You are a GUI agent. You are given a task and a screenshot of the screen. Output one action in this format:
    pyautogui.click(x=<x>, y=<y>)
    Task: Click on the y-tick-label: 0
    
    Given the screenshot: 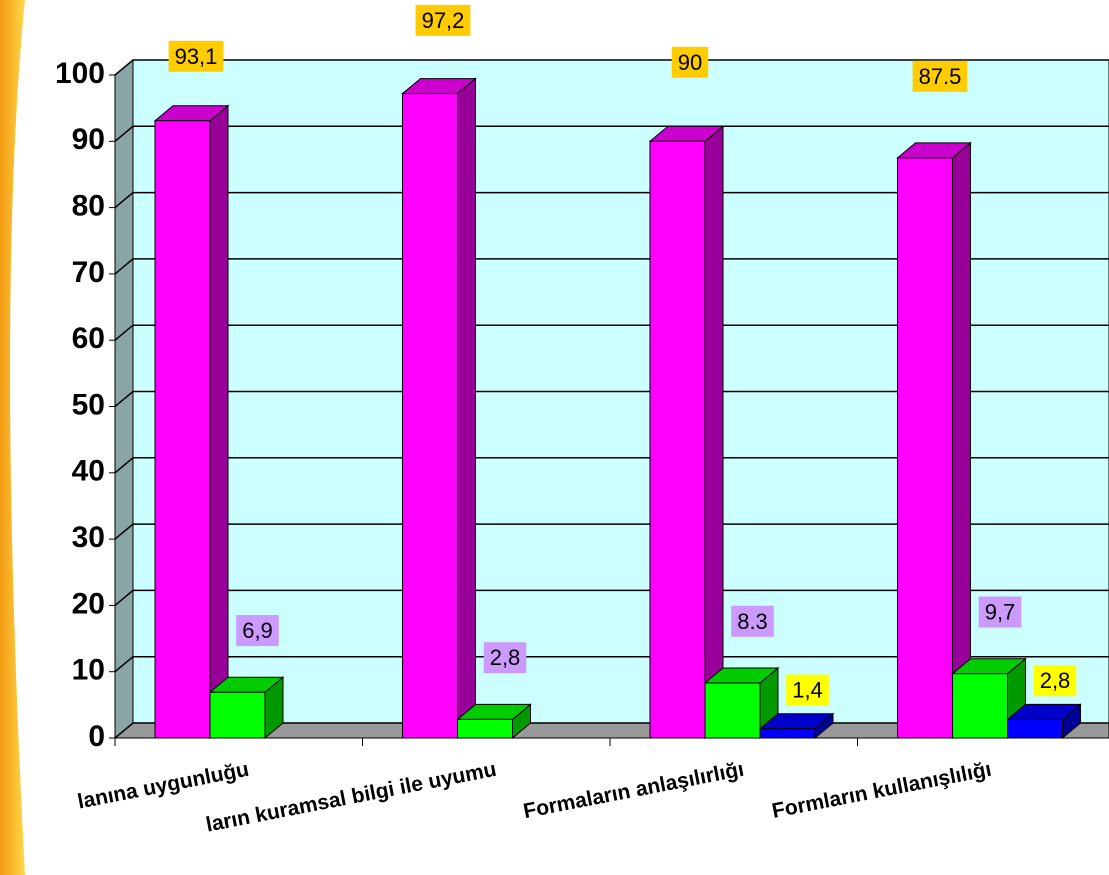 What is the action you would take?
    pyautogui.click(x=96, y=736)
    